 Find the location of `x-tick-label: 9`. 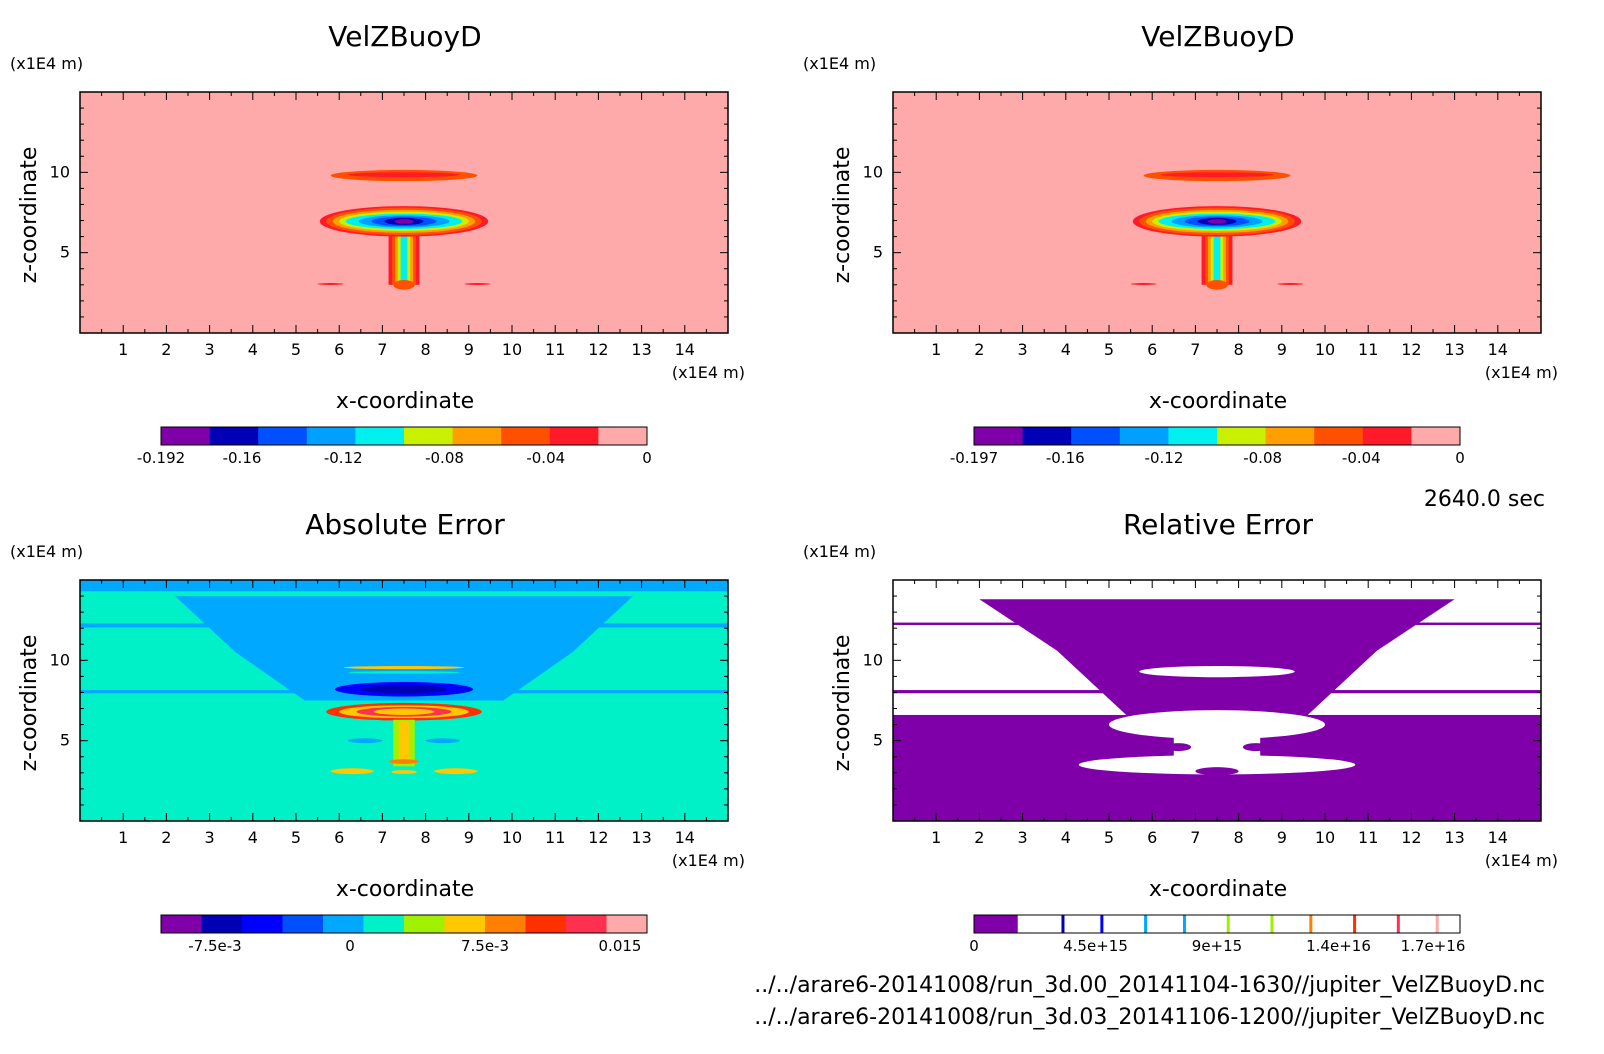

x-tick-label: 9 is located at coordinates (1282, 837).